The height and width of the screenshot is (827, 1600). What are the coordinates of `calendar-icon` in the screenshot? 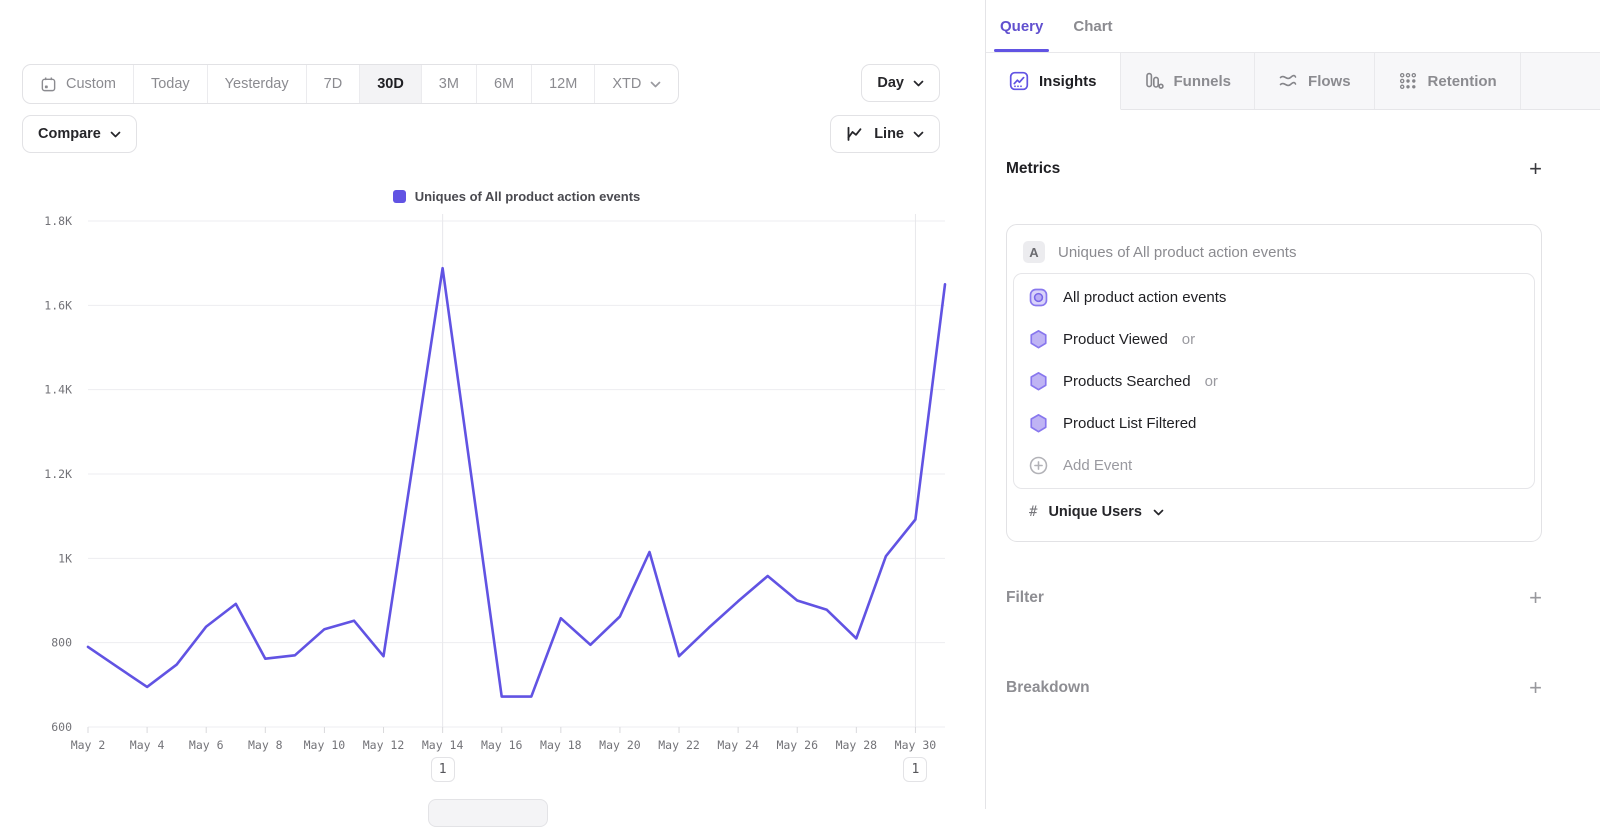 It's located at (48, 84).